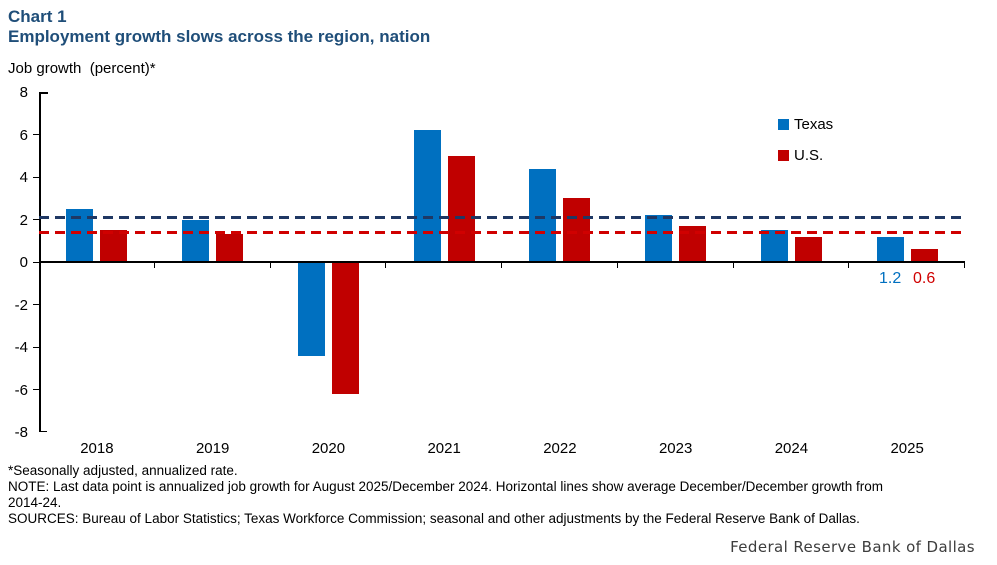  I want to click on bar-texas-2025, so click(890, 249).